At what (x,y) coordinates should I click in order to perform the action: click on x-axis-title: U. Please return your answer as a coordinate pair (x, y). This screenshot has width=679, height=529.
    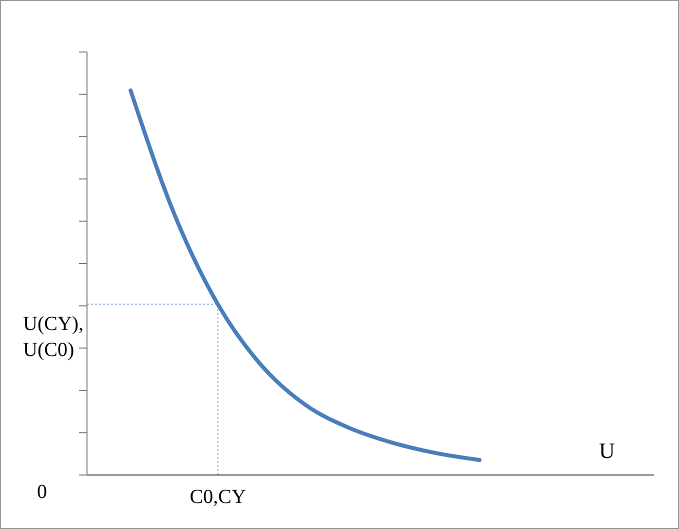
    Looking at the image, I should click on (607, 451).